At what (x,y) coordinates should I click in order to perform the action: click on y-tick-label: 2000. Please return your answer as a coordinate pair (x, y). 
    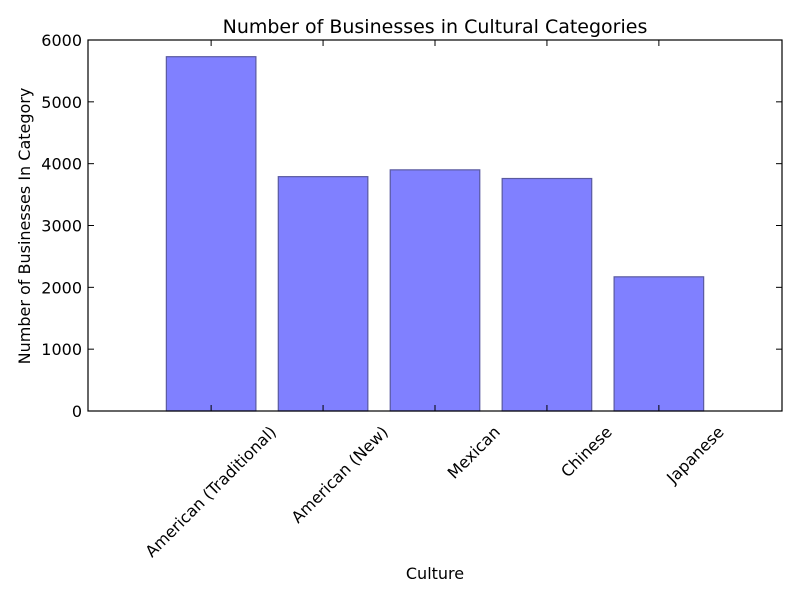
    Looking at the image, I should click on (61, 287).